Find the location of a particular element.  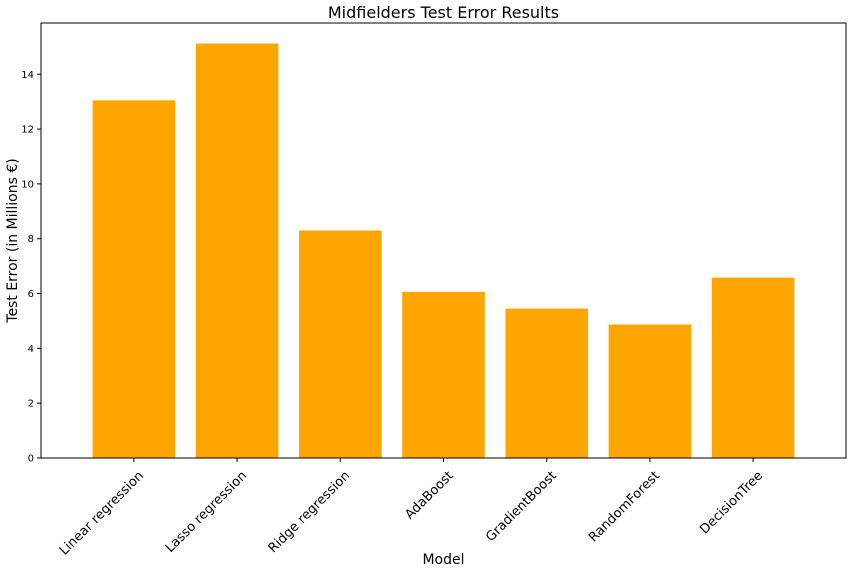

y-axis-title: Test Error (in Millions €) is located at coordinates (13, 240).